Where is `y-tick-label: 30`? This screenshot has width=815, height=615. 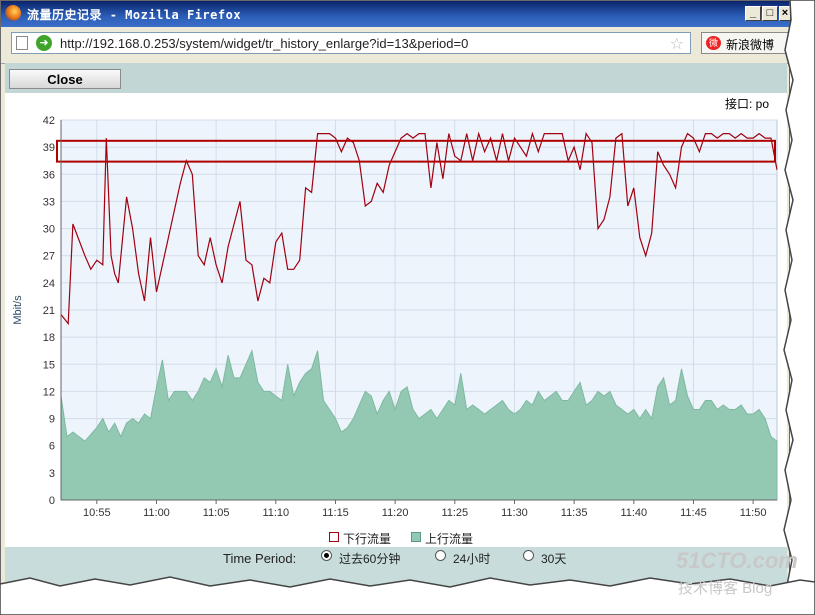 y-tick-label: 30 is located at coordinates (49, 230).